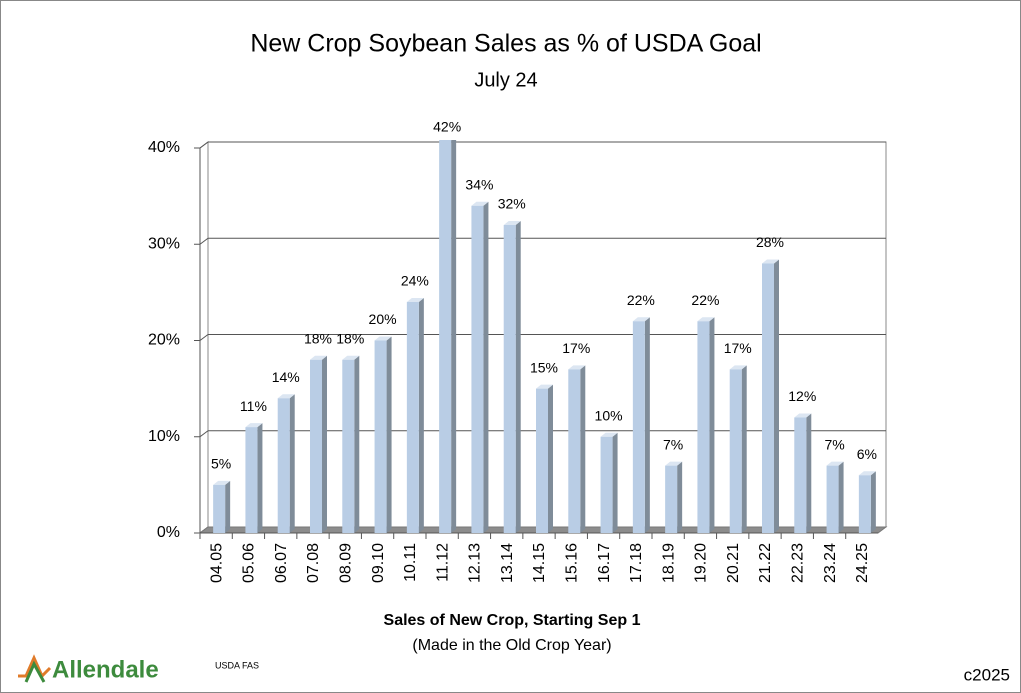  Describe the element at coordinates (867, 454) in the screenshot. I see `data-label: 6%` at that location.